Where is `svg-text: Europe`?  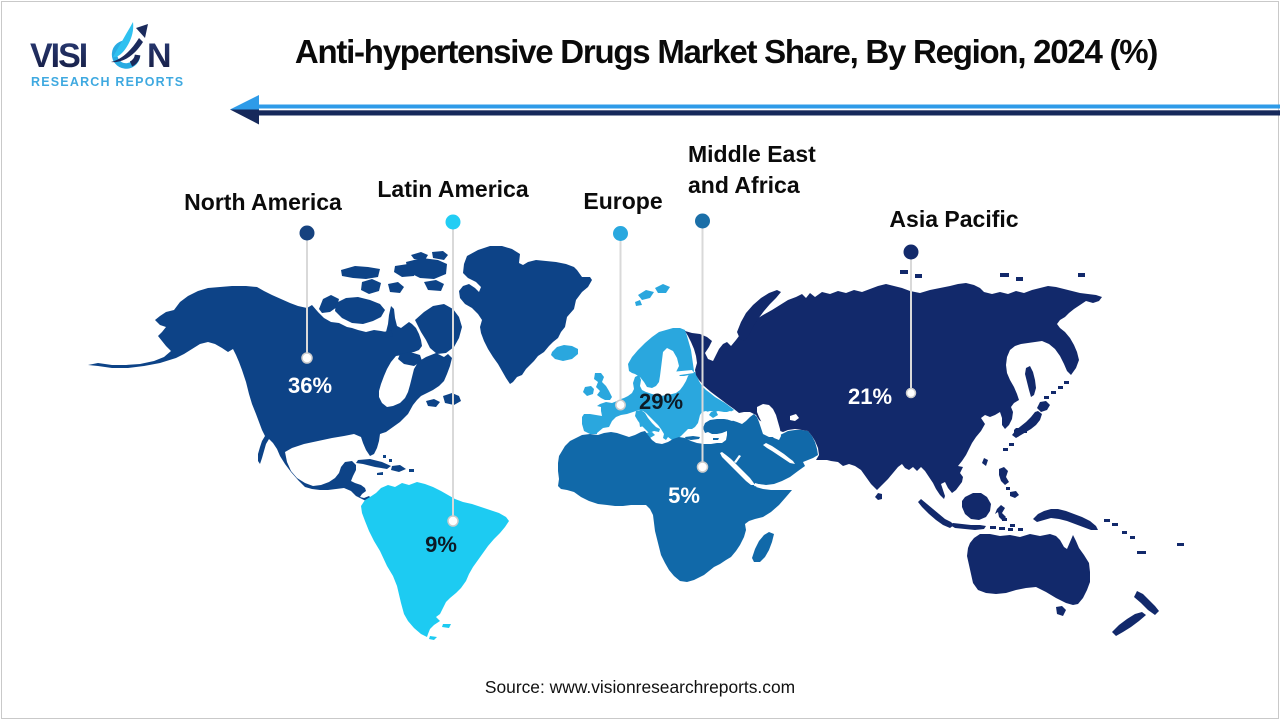 svg-text: Europe is located at coordinates (622, 201).